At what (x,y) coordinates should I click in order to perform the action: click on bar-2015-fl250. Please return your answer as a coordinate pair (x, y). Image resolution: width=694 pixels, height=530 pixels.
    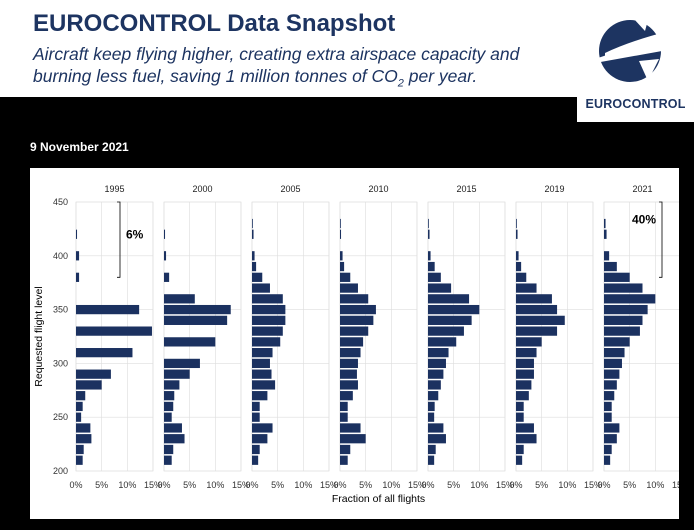
    Looking at the image, I should click on (431, 417).